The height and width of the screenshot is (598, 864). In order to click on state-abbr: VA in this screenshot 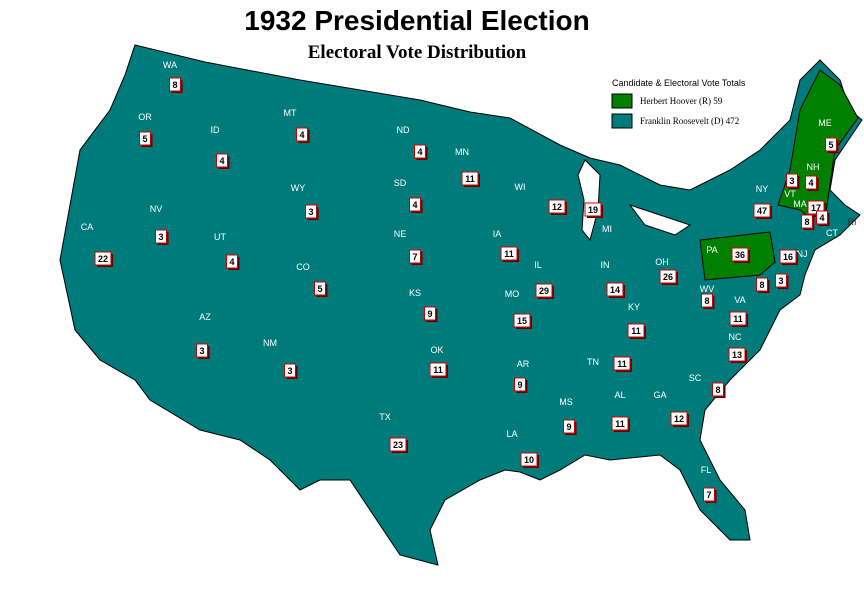, I will do `click(739, 300)`.